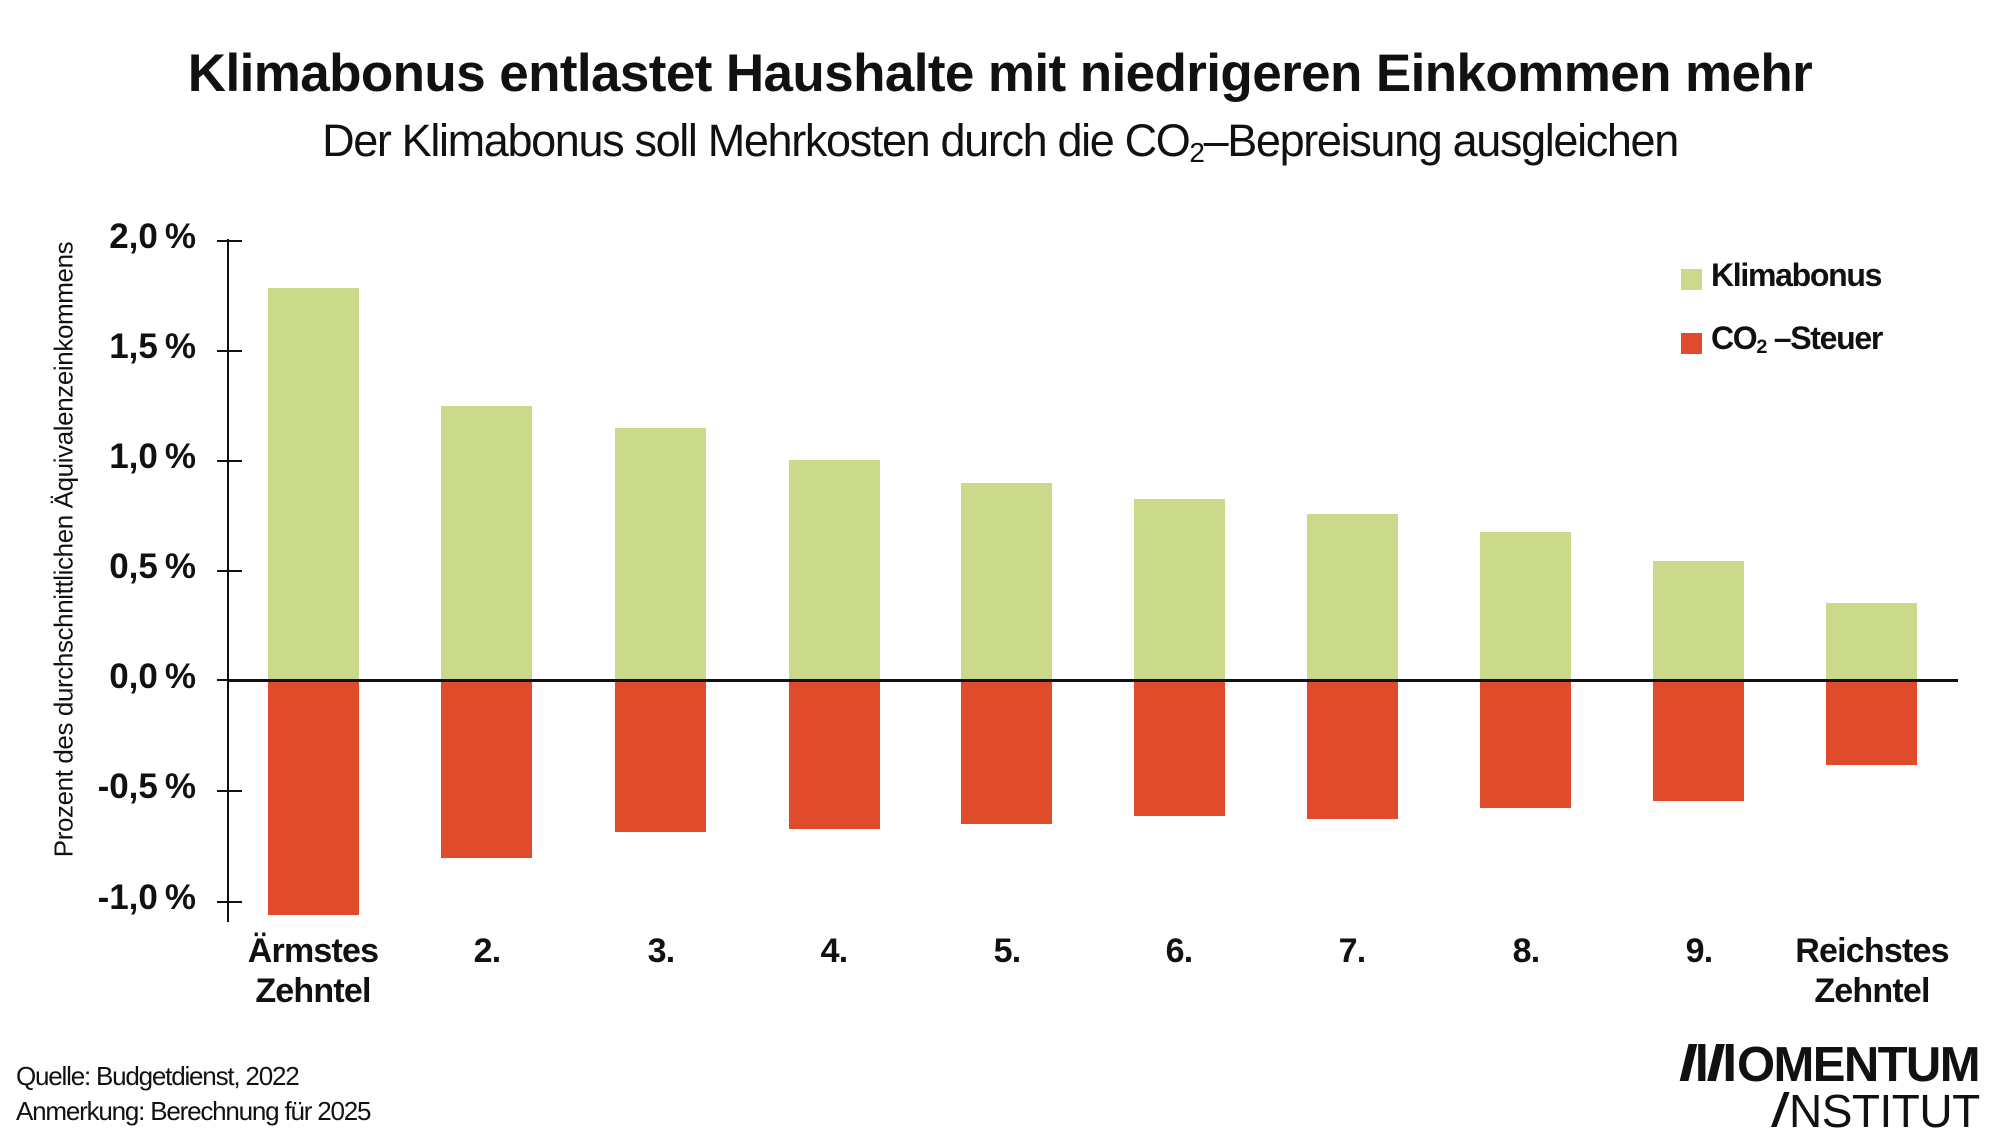 Image resolution: width=2000 pixels, height=1142 pixels. Describe the element at coordinates (1884, 1110) in the screenshot. I see `svg-text: NSTITUT` at that location.